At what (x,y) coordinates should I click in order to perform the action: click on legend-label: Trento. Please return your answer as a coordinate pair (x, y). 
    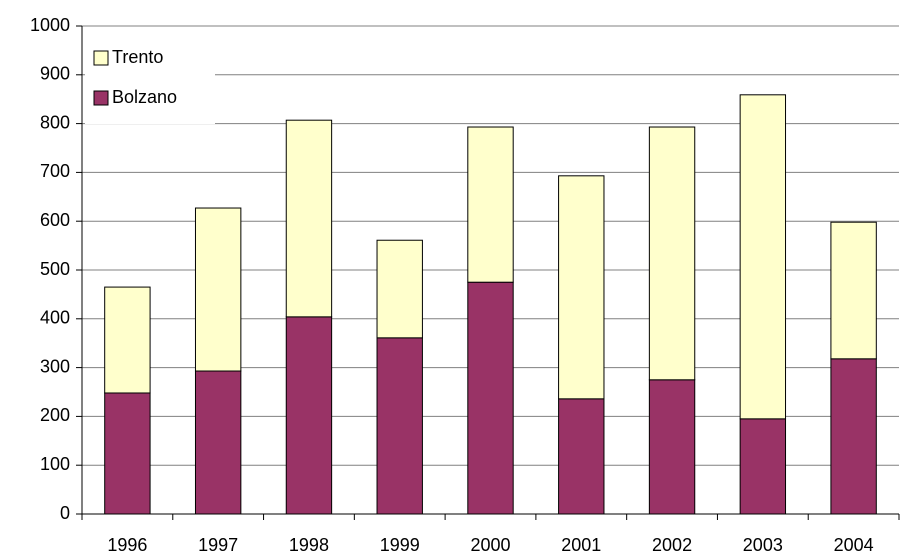
    Looking at the image, I should click on (137, 57).